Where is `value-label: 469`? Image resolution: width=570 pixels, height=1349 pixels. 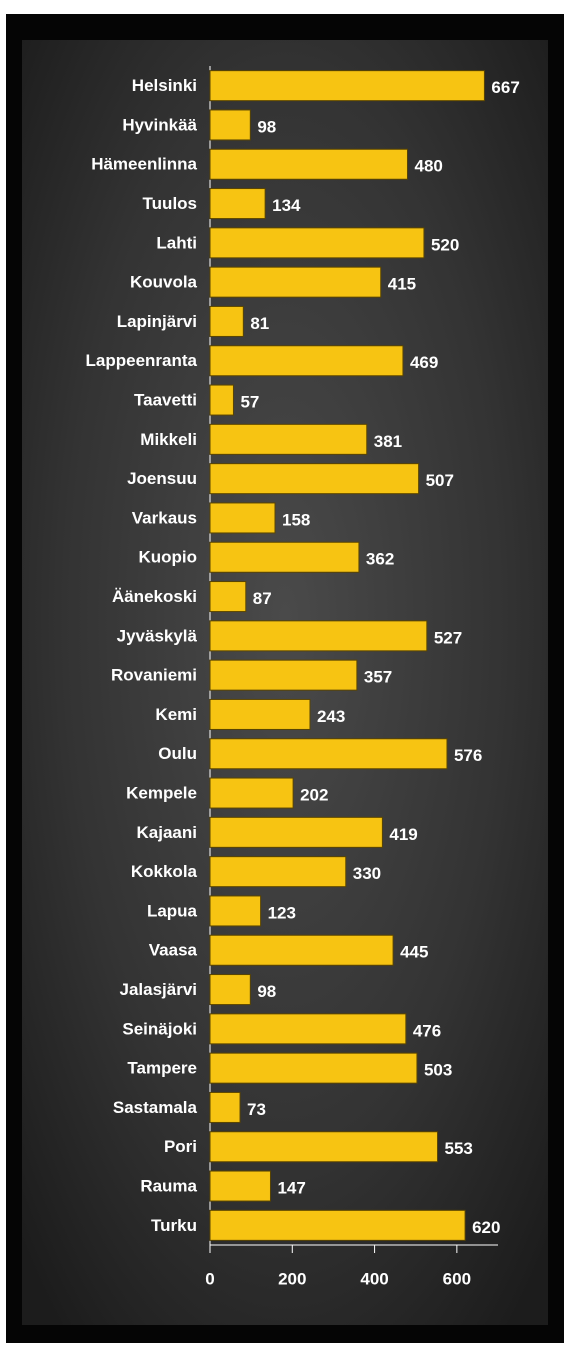 value-label: 469 is located at coordinates (424, 362).